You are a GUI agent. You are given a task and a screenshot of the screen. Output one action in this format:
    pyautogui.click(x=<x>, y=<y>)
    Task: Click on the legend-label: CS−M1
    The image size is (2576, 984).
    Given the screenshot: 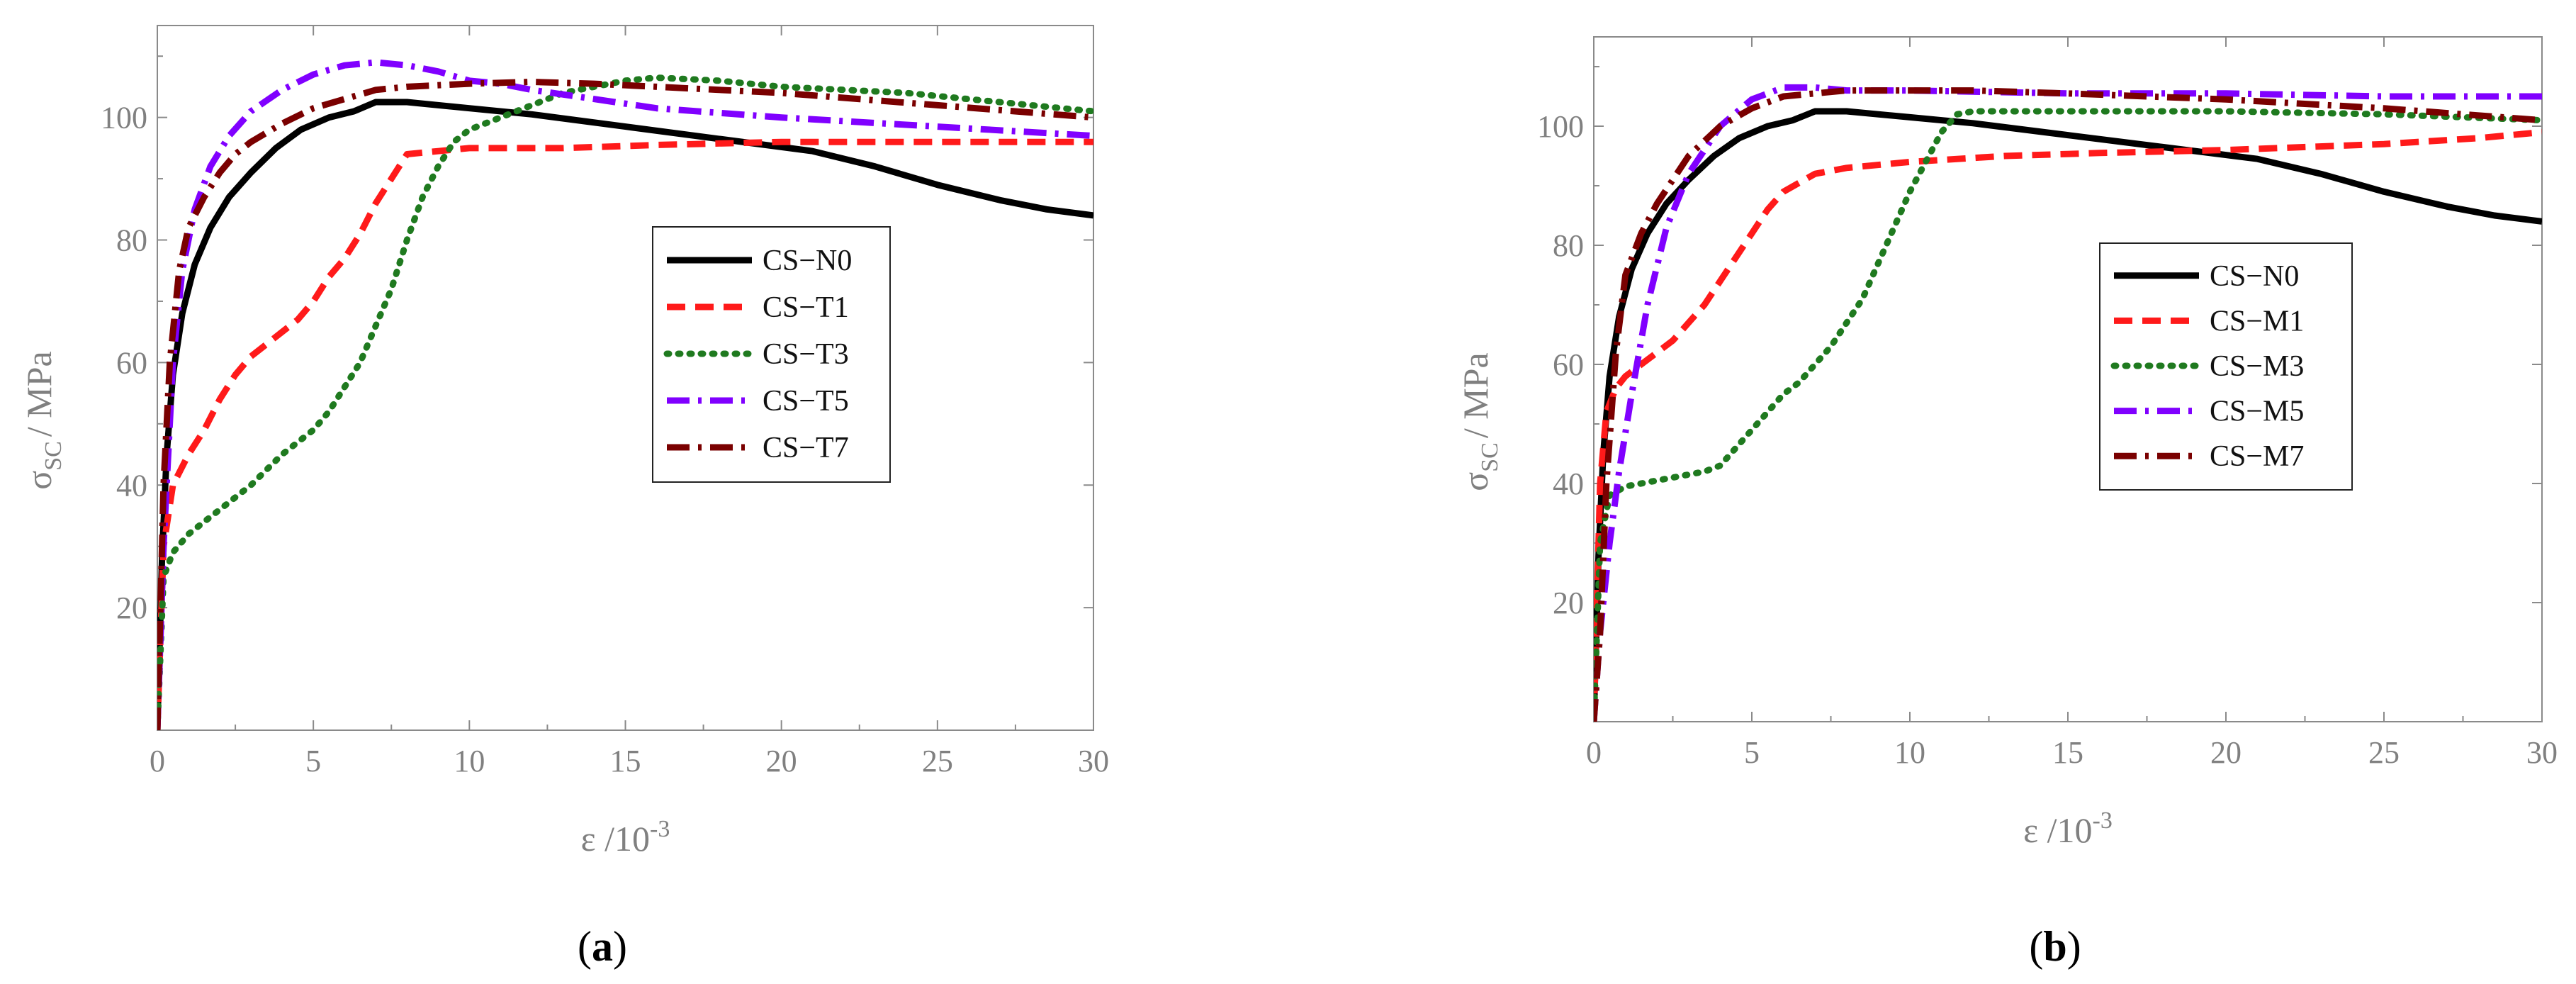 What is the action you would take?
    pyautogui.click(x=2257, y=321)
    